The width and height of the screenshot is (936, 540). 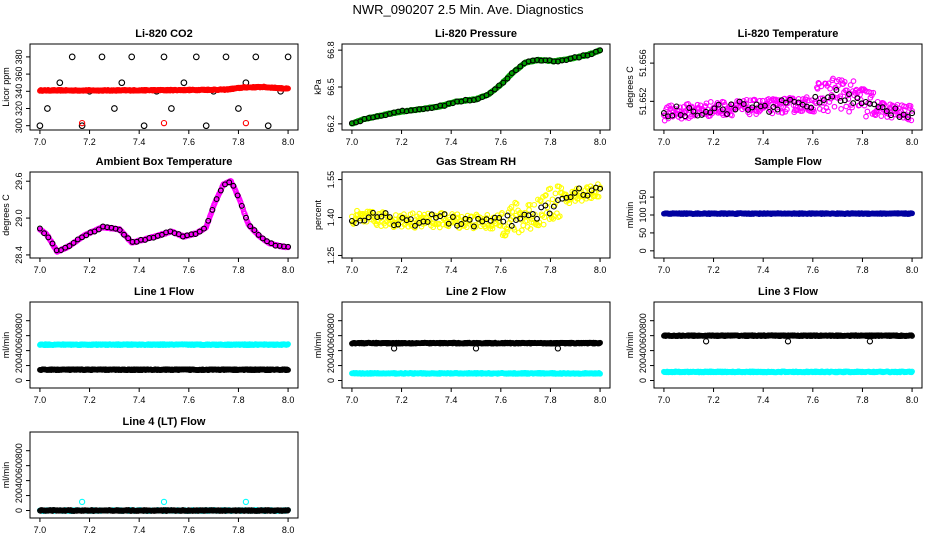 What do you see at coordinates (19, 56) in the screenshot?
I see `y-tick-label: 380` at bounding box center [19, 56].